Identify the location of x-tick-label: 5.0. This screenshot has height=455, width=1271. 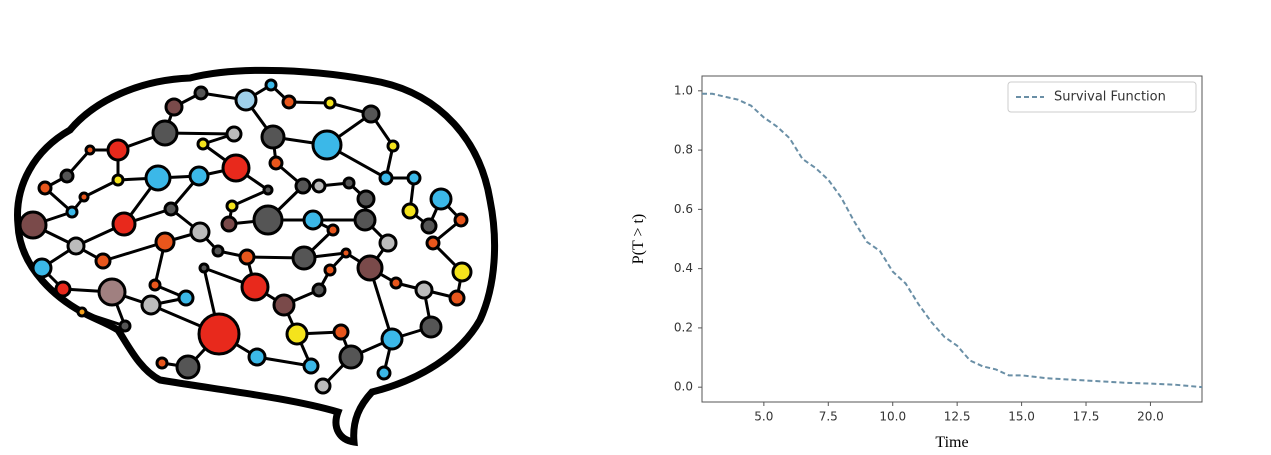
(763, 417).